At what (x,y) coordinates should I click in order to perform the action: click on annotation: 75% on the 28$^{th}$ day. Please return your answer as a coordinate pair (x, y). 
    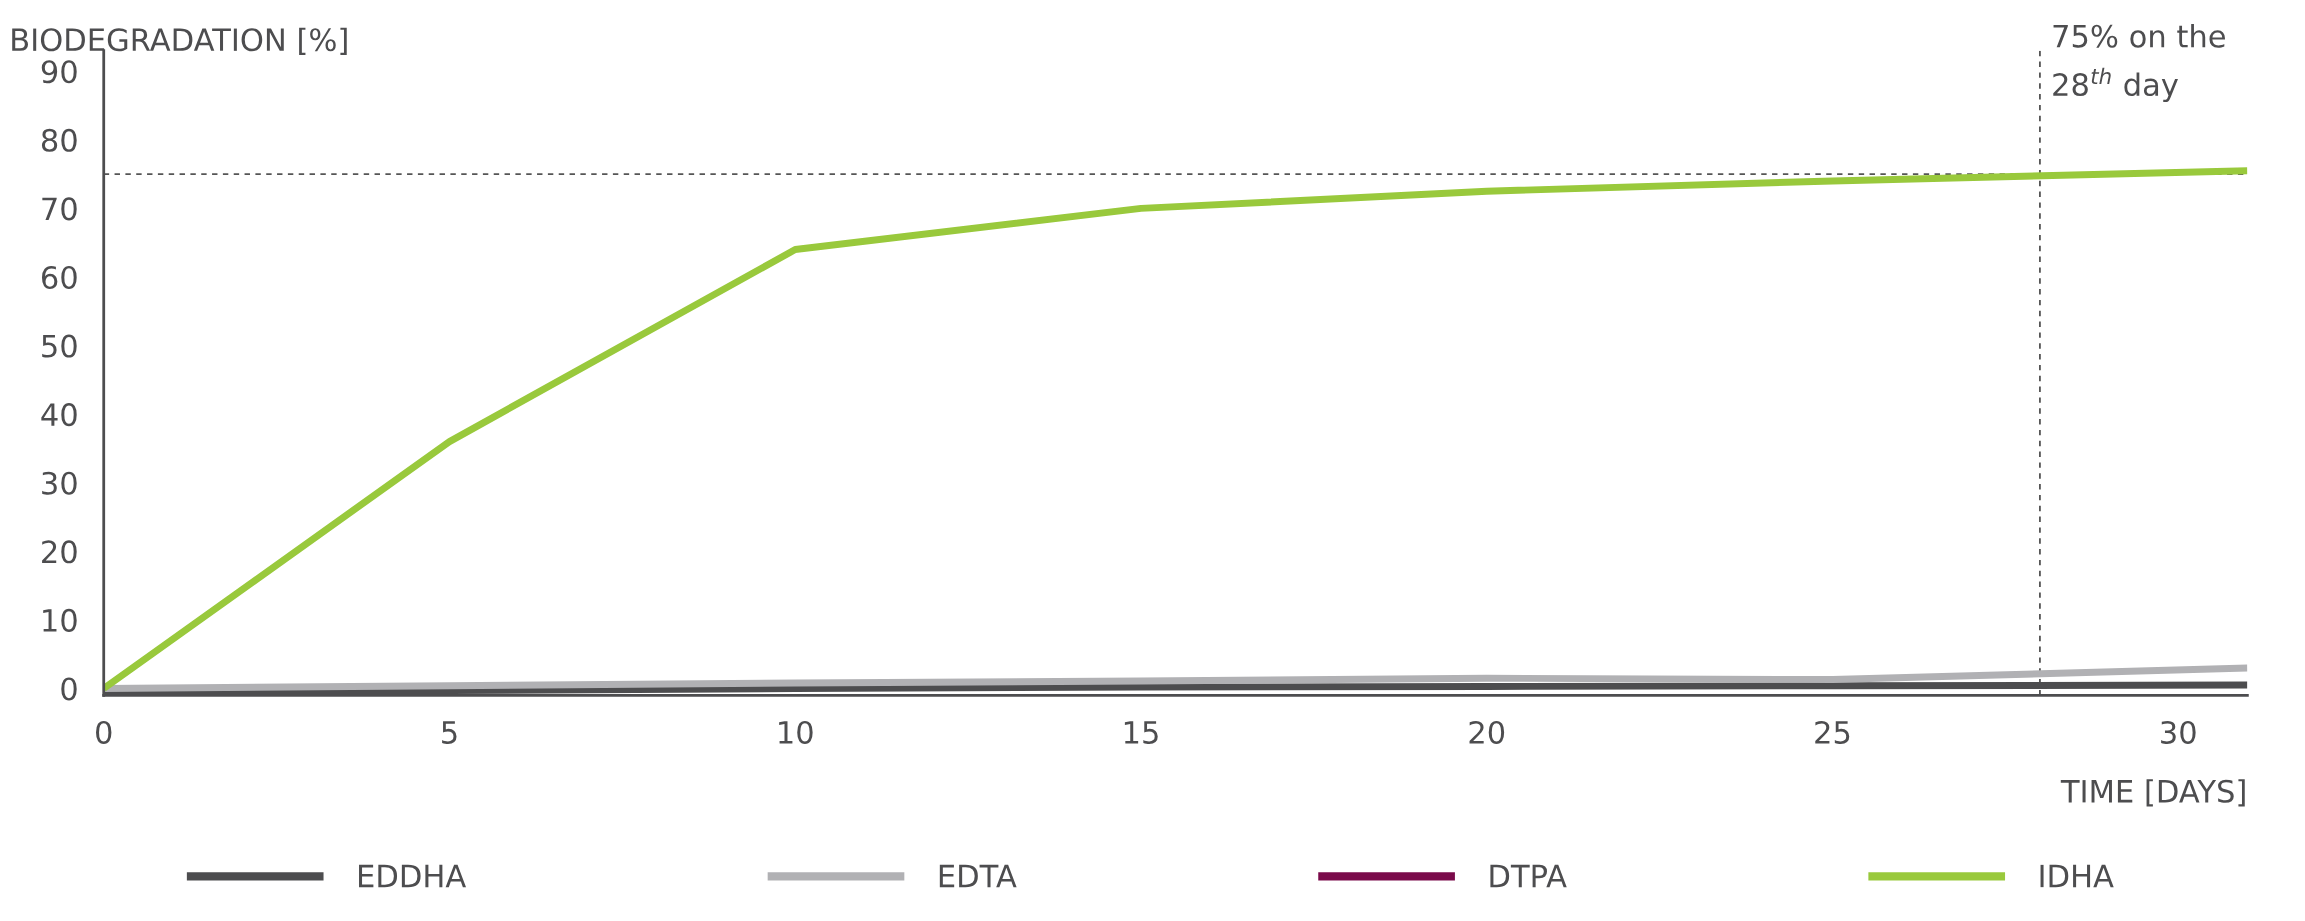
    Looking at the image, I should click on (2139, 63).